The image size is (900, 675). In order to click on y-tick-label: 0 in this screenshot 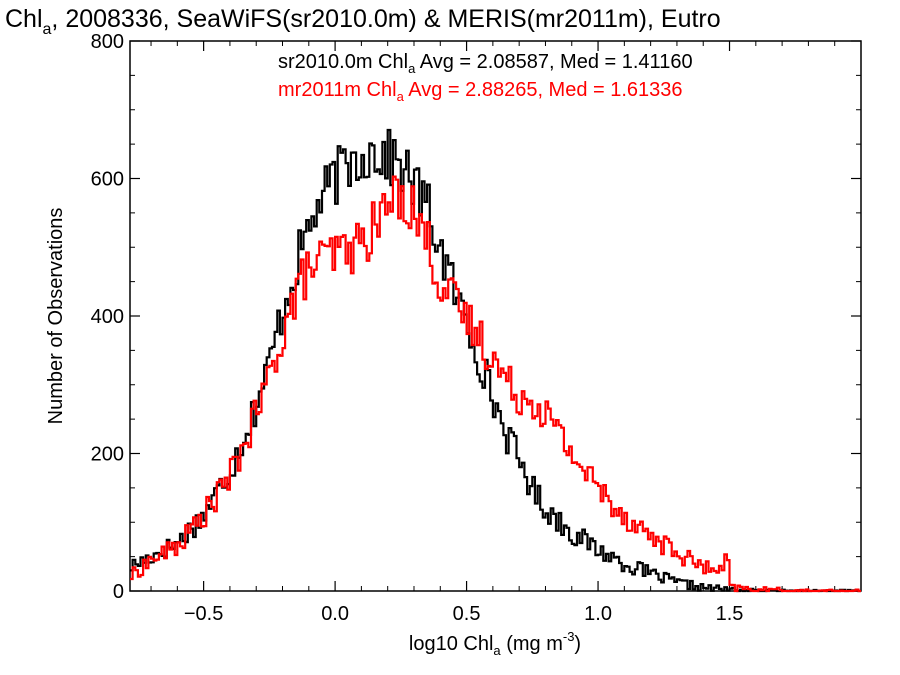, I will do `click(118, 592)`.